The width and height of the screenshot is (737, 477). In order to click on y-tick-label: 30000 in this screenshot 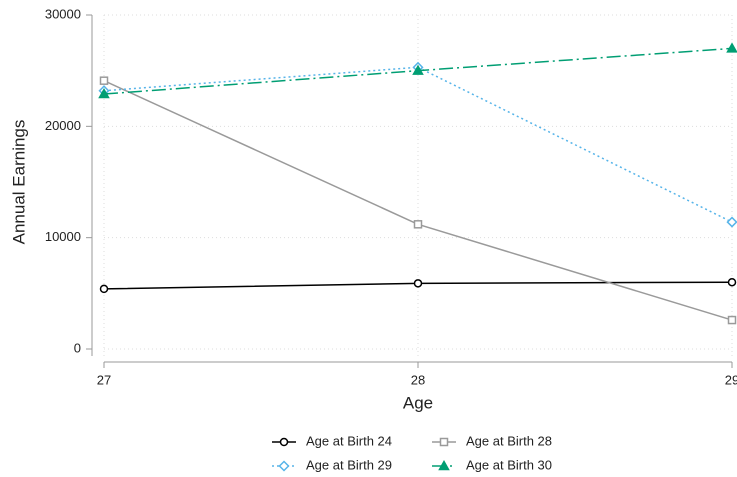, I will do `click(63, 13)`.